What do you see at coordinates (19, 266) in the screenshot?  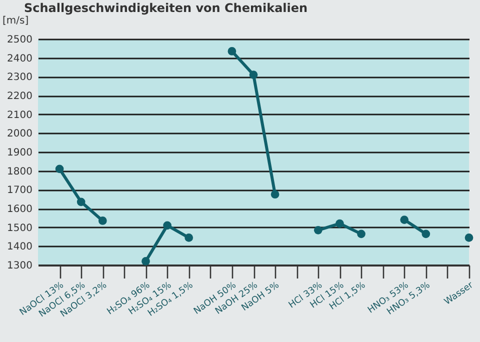 I see `y-tick-label: 1300` at bounding box center [19, 266].